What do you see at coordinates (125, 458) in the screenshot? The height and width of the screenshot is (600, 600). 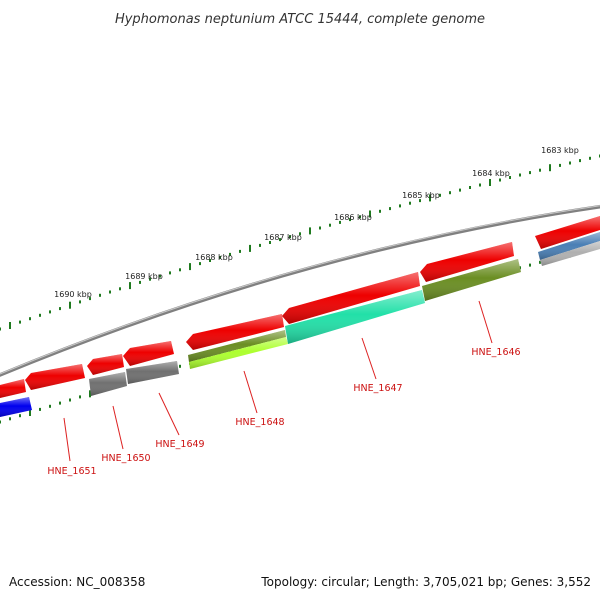 I see `gene-label: HNE_1650` at bounding box center [125, 458].